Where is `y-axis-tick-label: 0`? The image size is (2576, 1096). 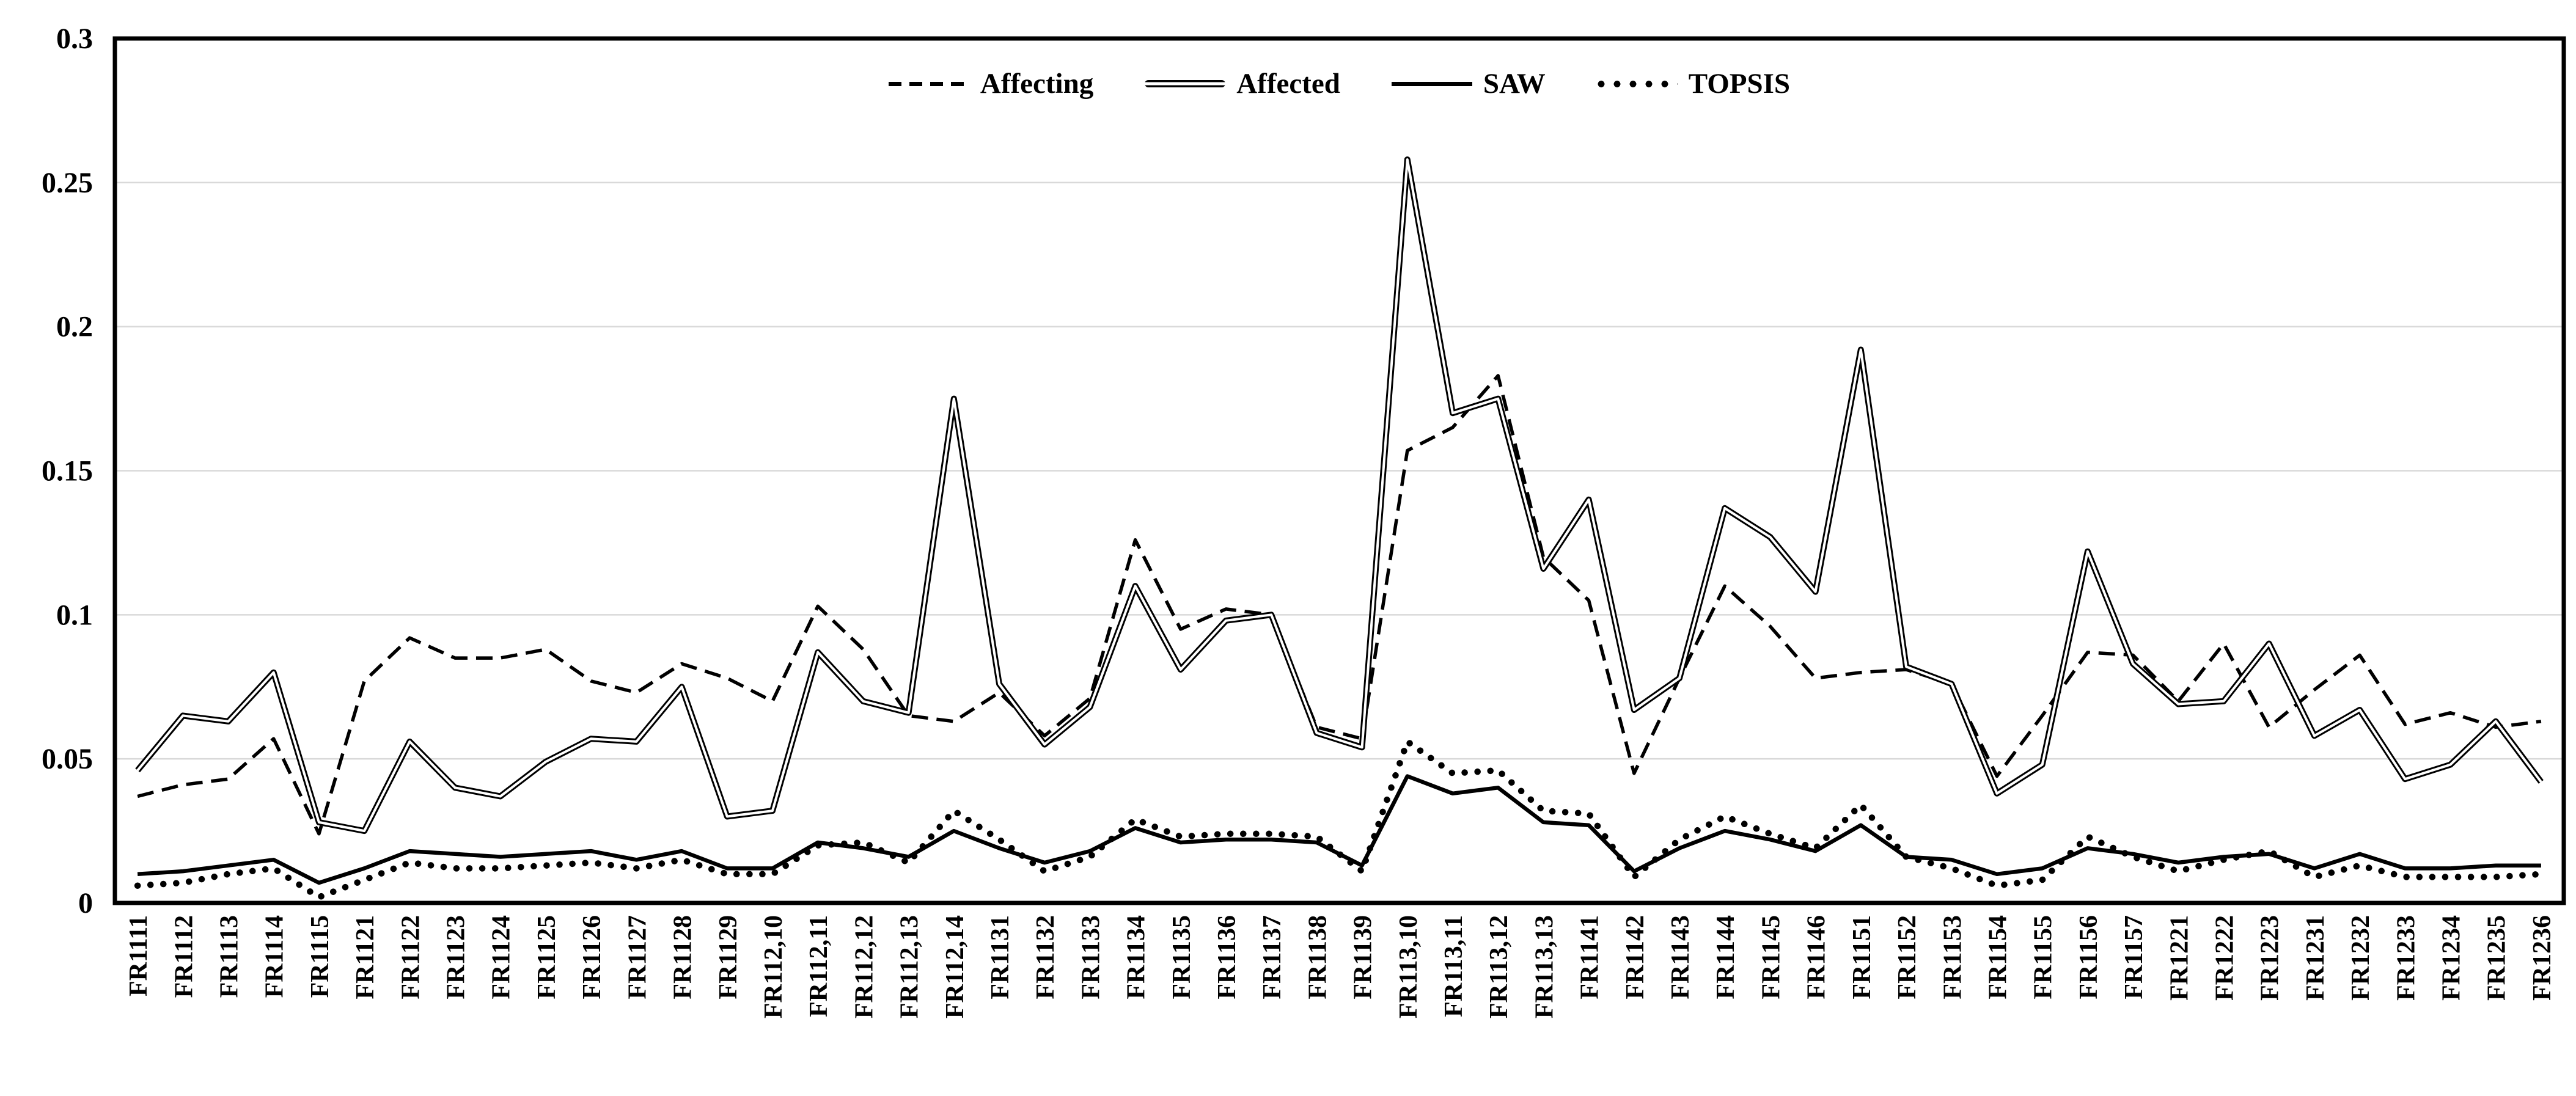
y-axis-tick-label: 0 is located at coordinates (85, 903).